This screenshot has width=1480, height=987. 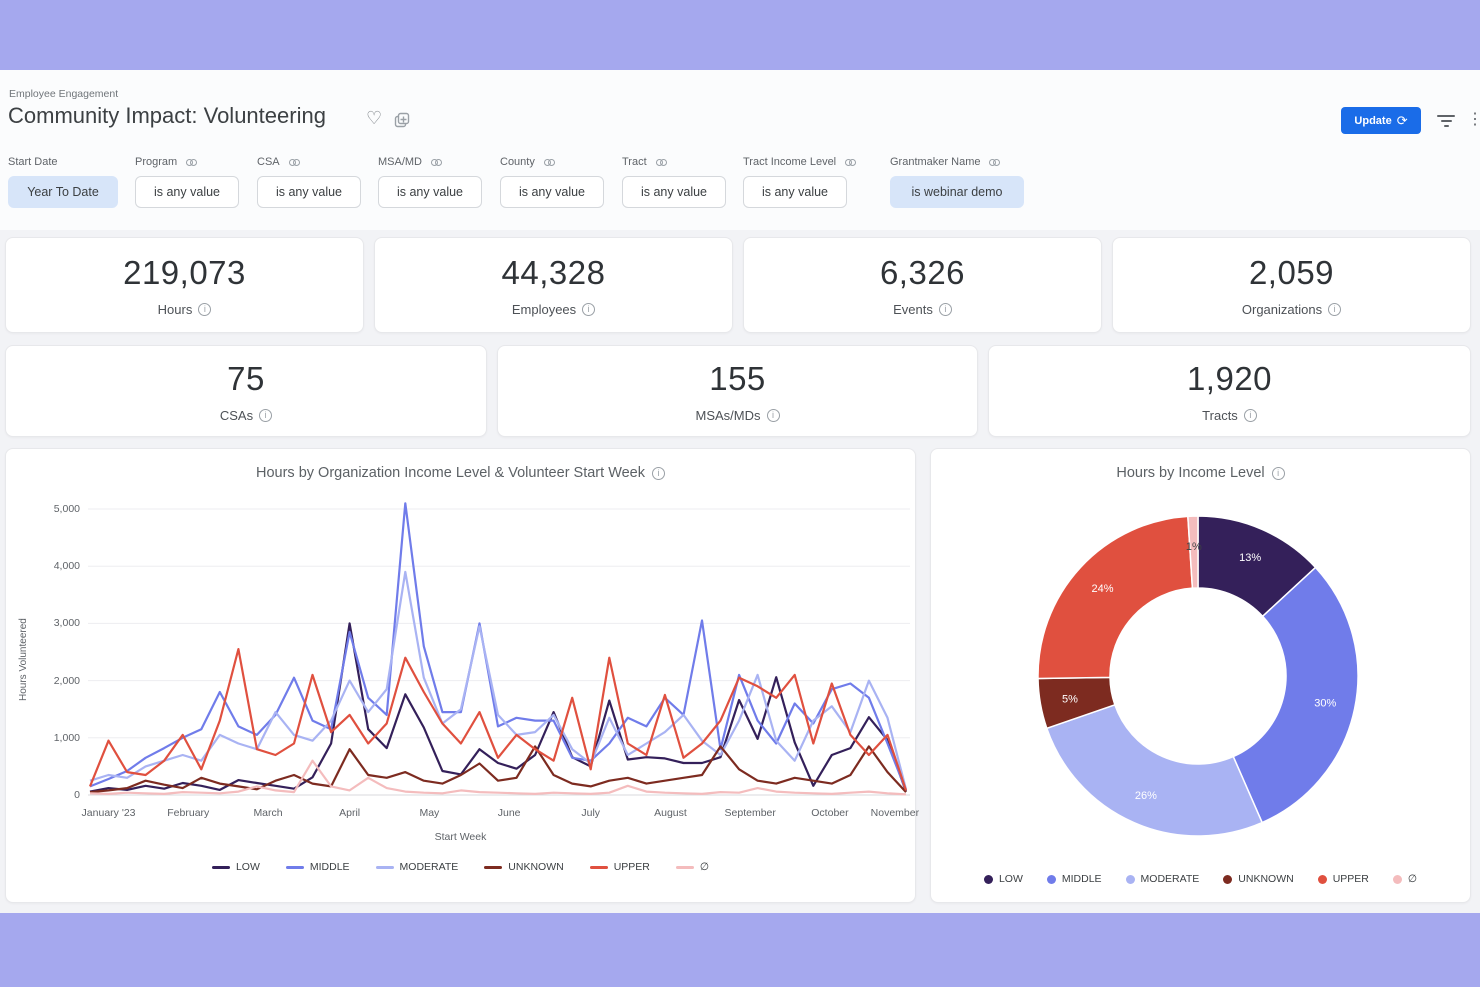 I want to click on x-tick-label: February, so click(x=188, y=813).